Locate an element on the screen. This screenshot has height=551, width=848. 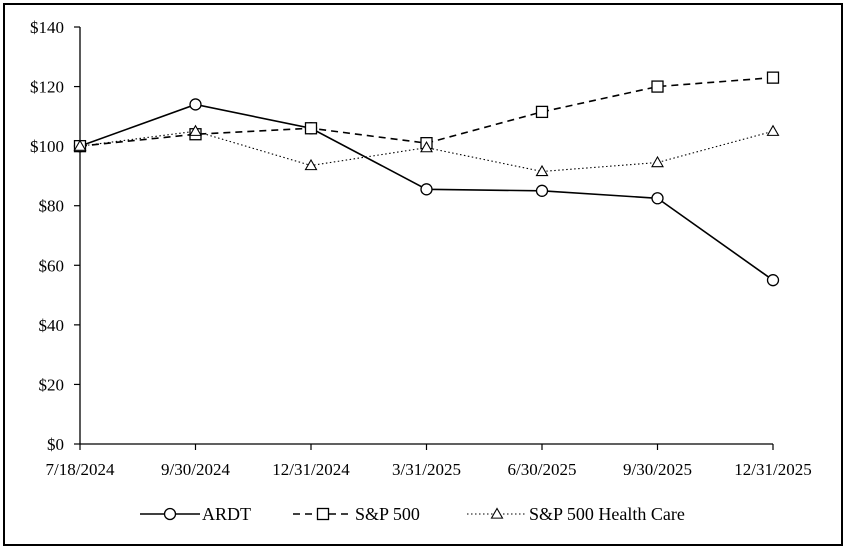
legend-label: ARDT is located at coordinates (226, 514).